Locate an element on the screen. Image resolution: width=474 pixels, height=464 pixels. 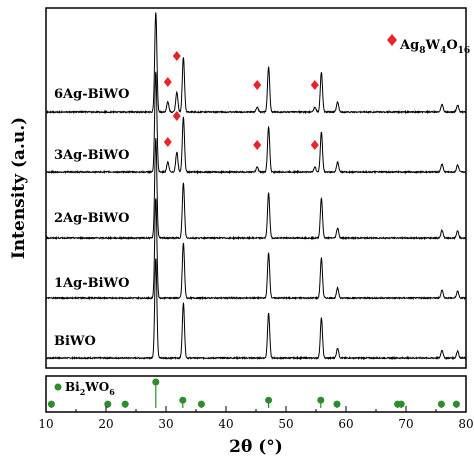
ag-legend: Ag8W4O16 is located at coordinates (428, 45).